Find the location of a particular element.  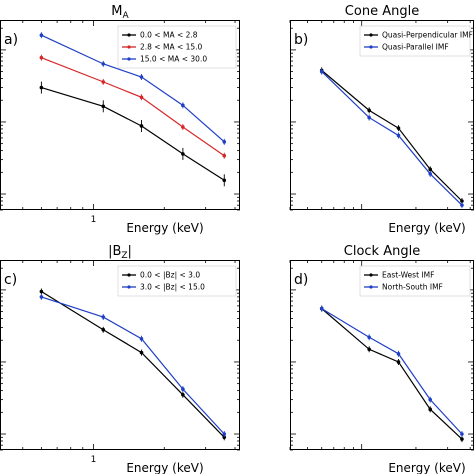

legend-entry: 0.0 < MA < 2.8 is located at coordinates (169, 35).